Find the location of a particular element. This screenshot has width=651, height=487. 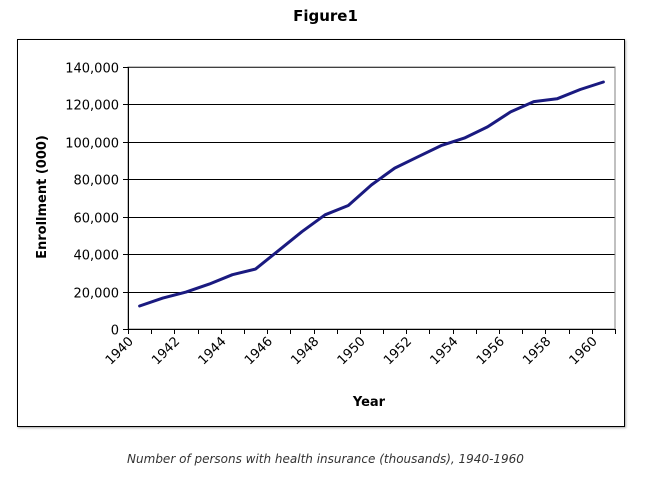

y-tick-label: 100,000 is located at coordinates (92, 144).